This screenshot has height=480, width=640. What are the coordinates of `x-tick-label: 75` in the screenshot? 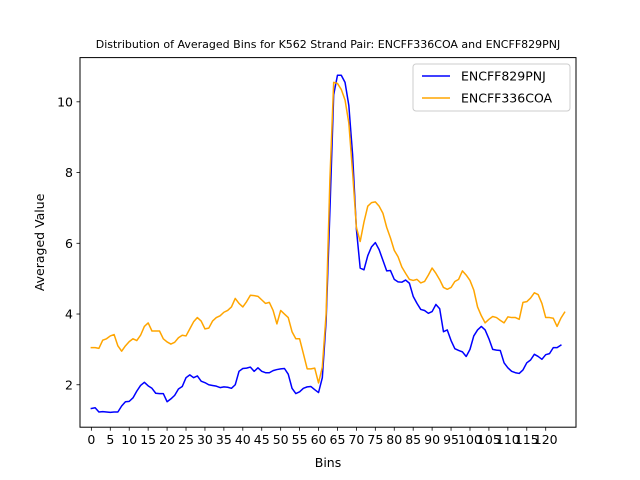 It's located at (375, 439).